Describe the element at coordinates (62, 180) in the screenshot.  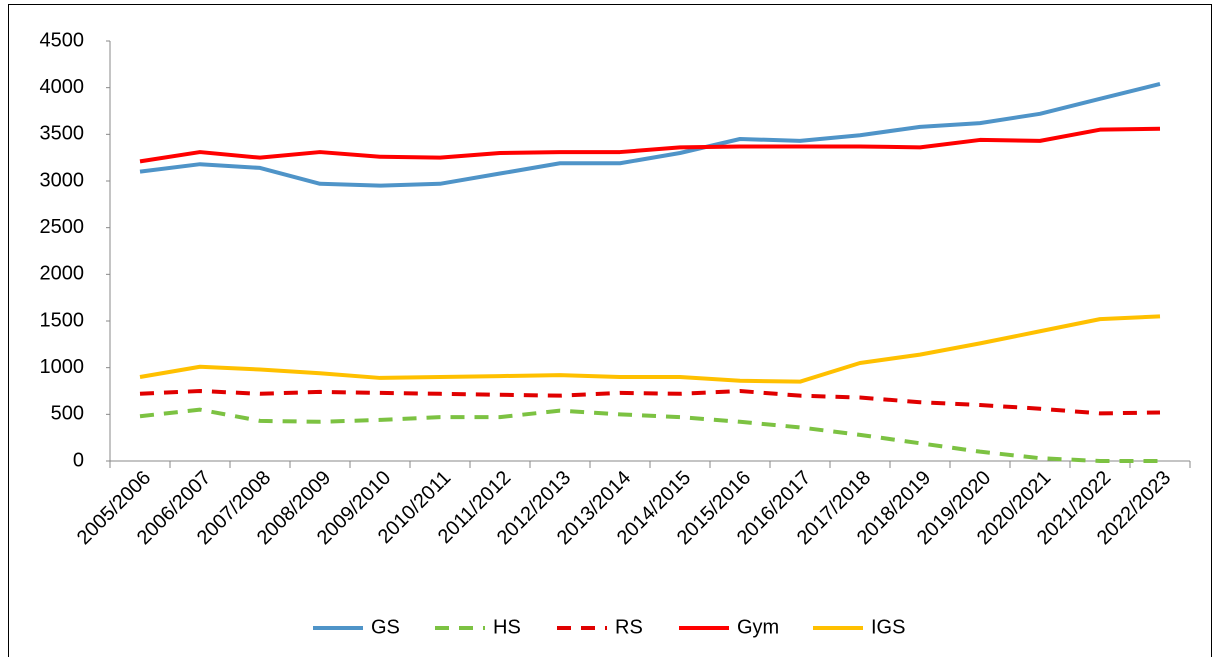
I see `y-tick-label: 3000` at that location.